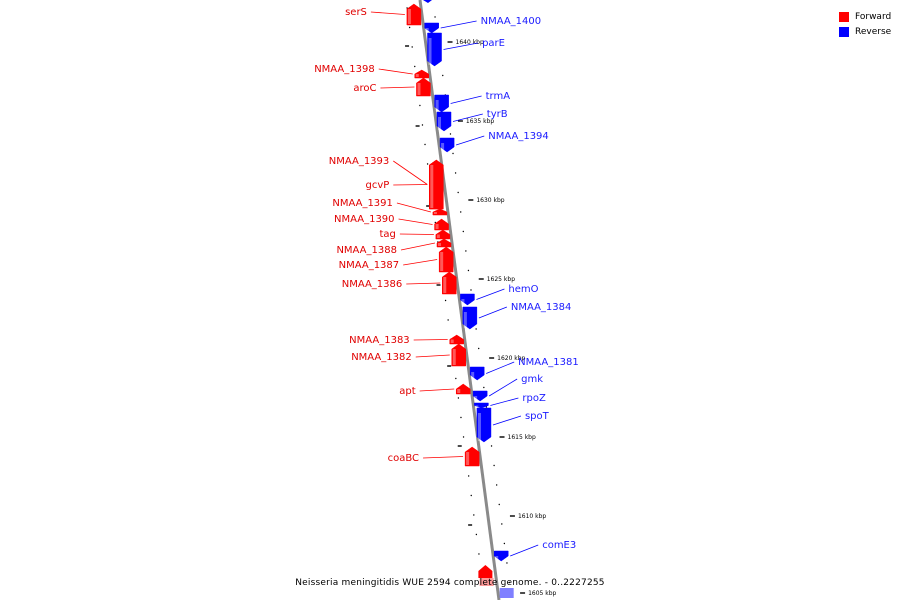 The width and height of the screenshot is (900, 600). I want to click on gene-label-nmaa-1400: NMAA_1400, so click(511, 21).